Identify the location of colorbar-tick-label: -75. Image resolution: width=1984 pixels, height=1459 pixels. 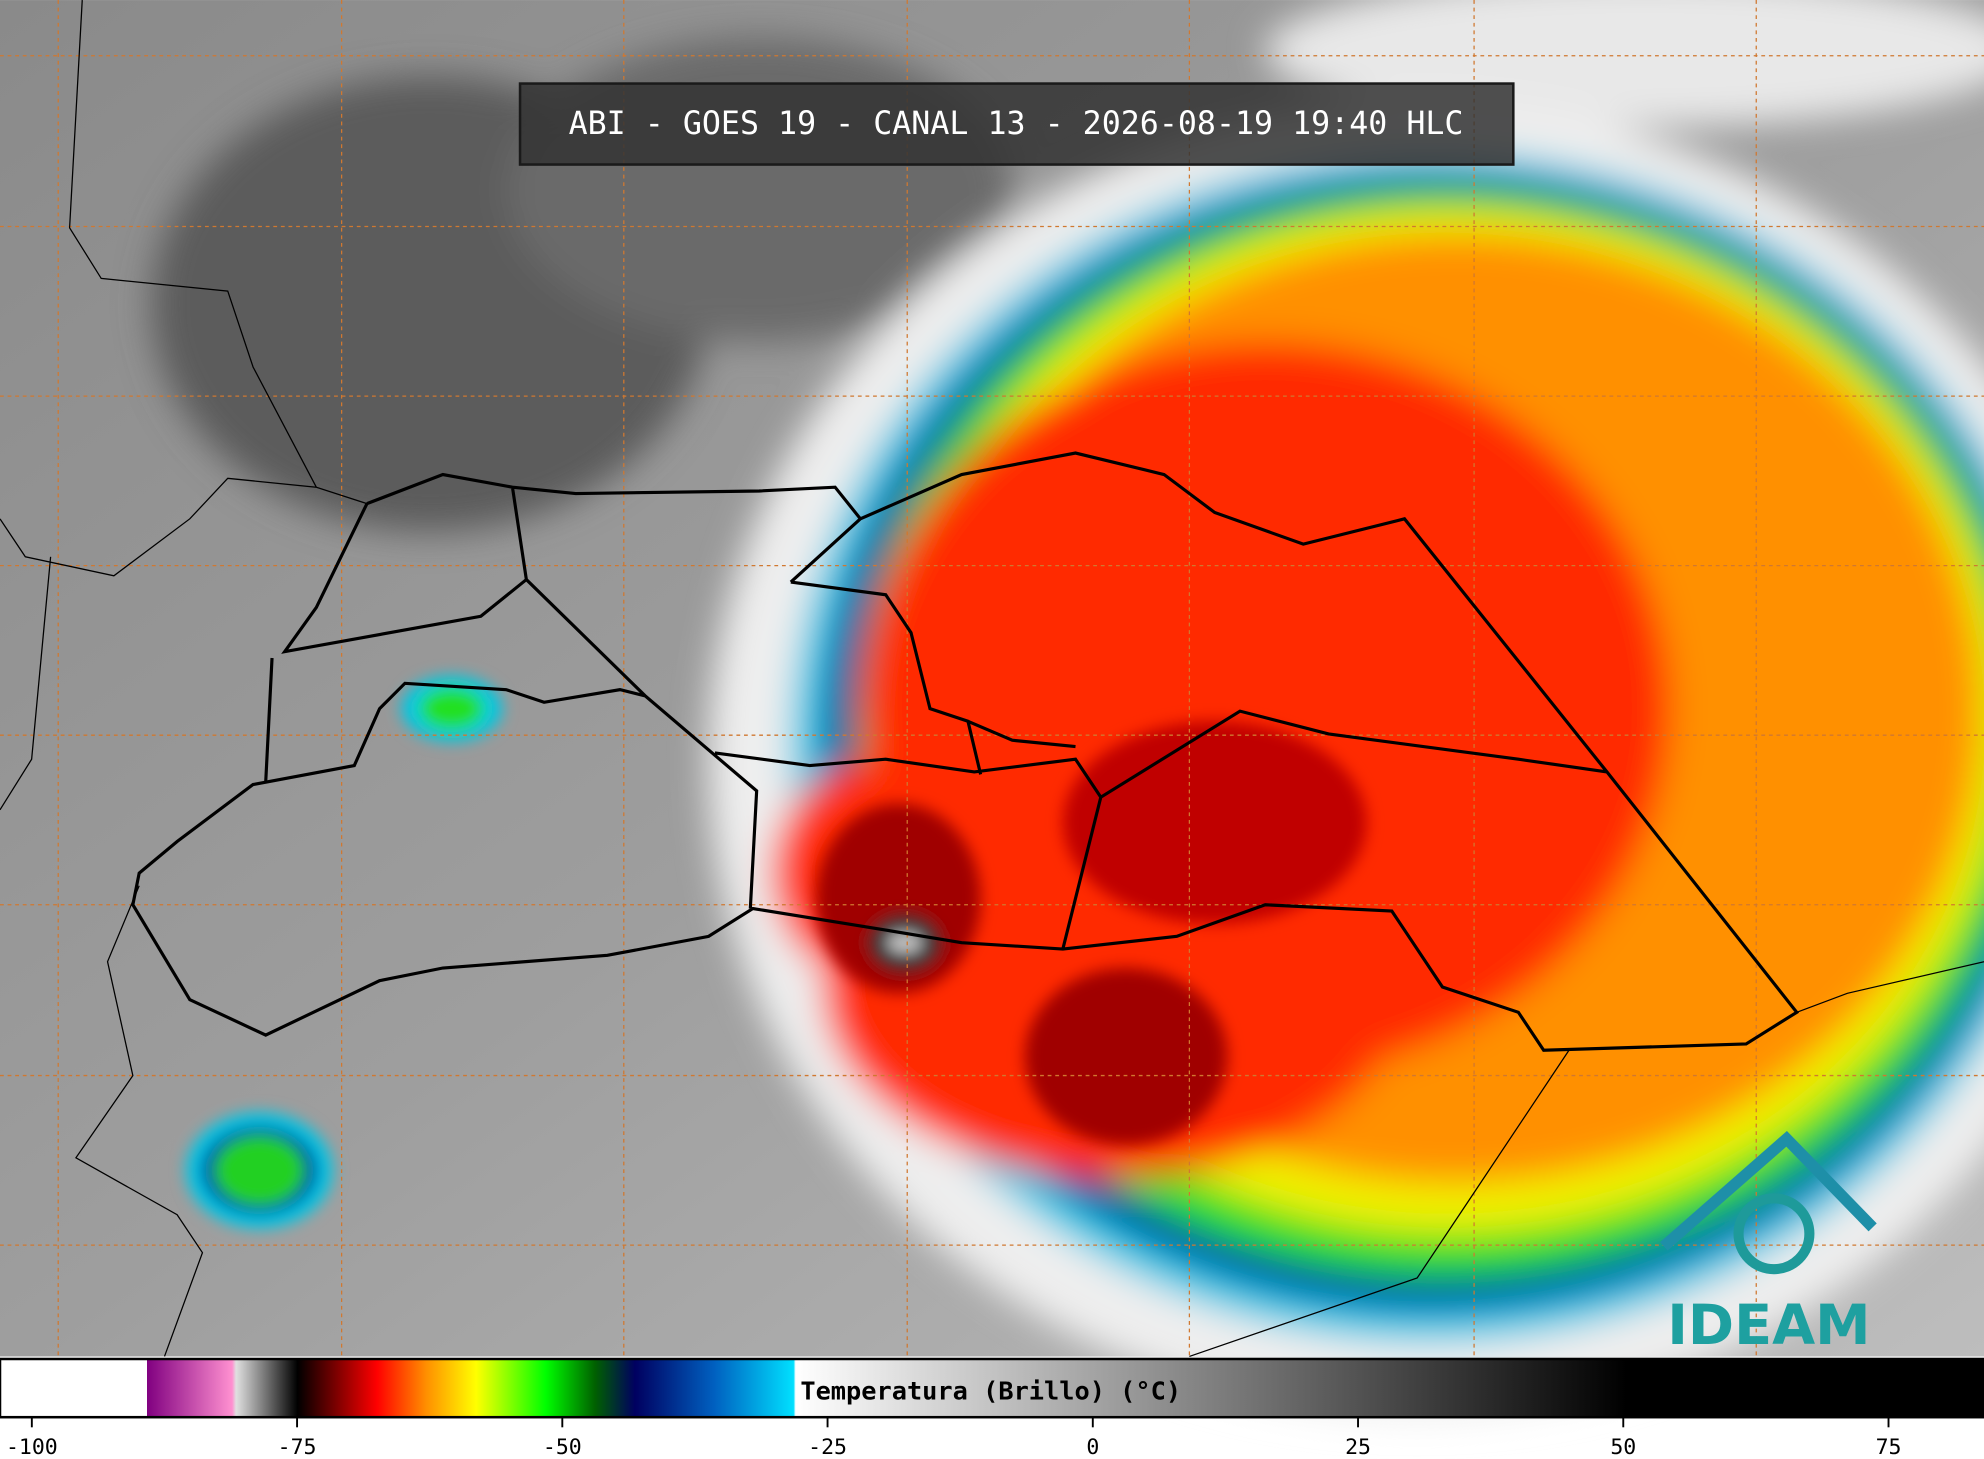
(297, 1447).